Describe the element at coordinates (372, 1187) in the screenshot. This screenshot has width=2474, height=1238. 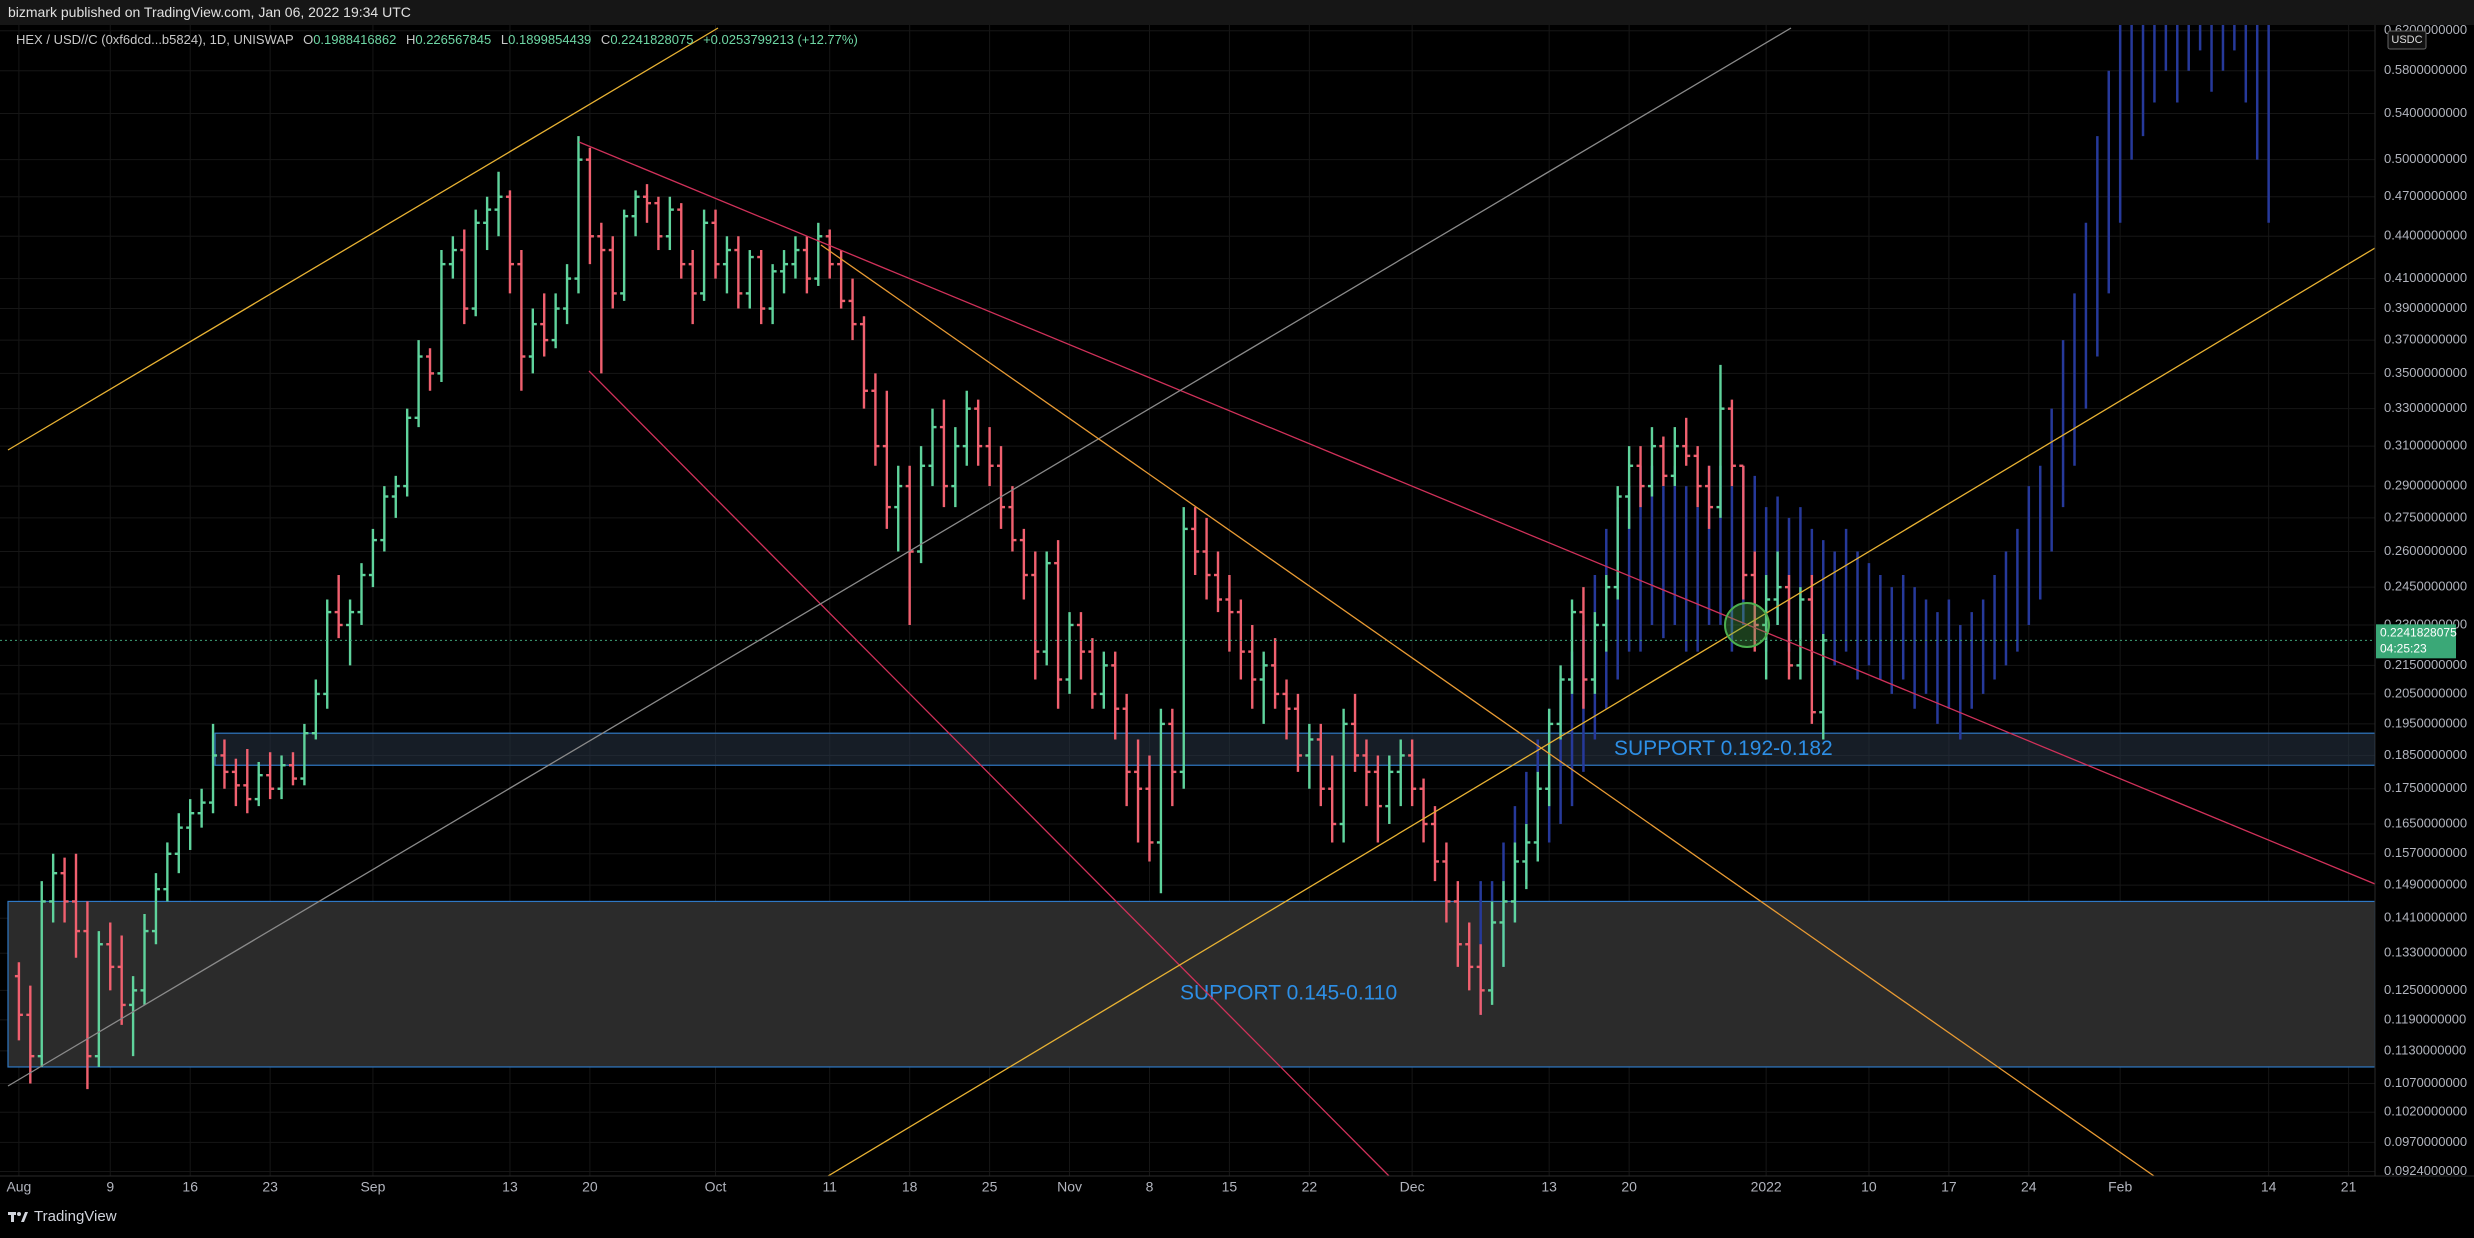
I see `x-tick-label: Sep` at that location.